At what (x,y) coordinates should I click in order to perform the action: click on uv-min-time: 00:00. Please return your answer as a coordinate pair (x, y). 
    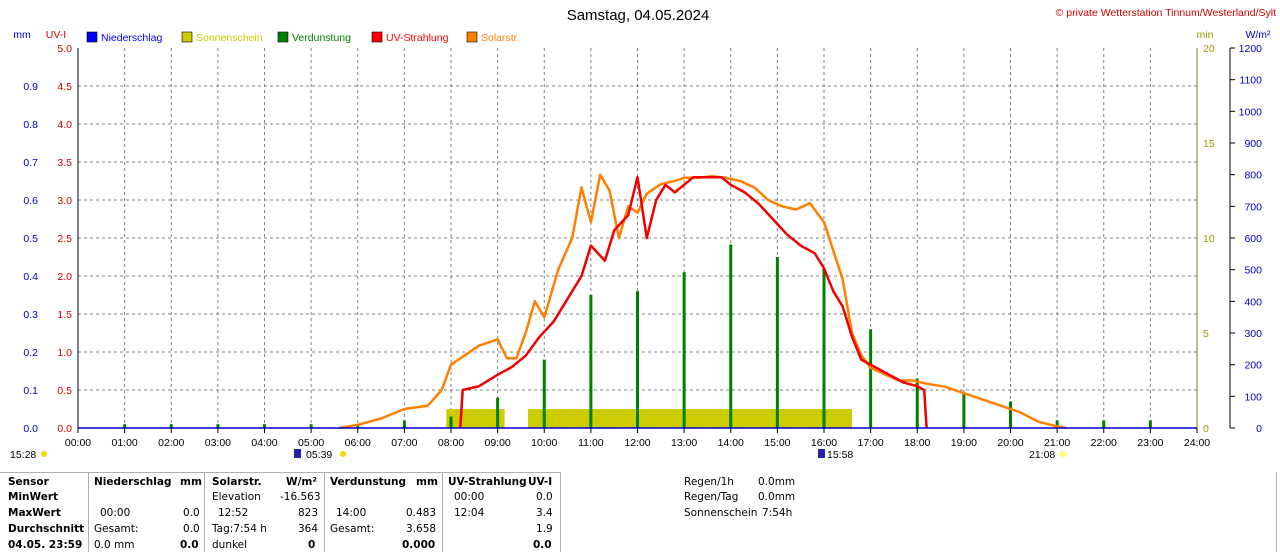
    Looking at the image, I should click on (469, 497).